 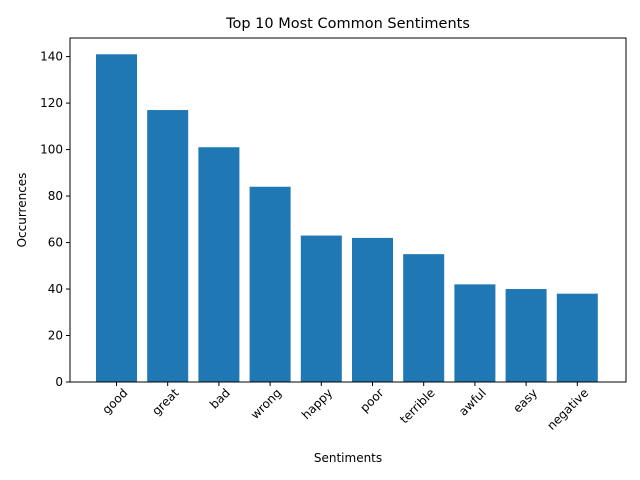 What do you see at coordinates (475, 333) in the screenshot?
I see `bar-awful` at bounding box center [475, 333].